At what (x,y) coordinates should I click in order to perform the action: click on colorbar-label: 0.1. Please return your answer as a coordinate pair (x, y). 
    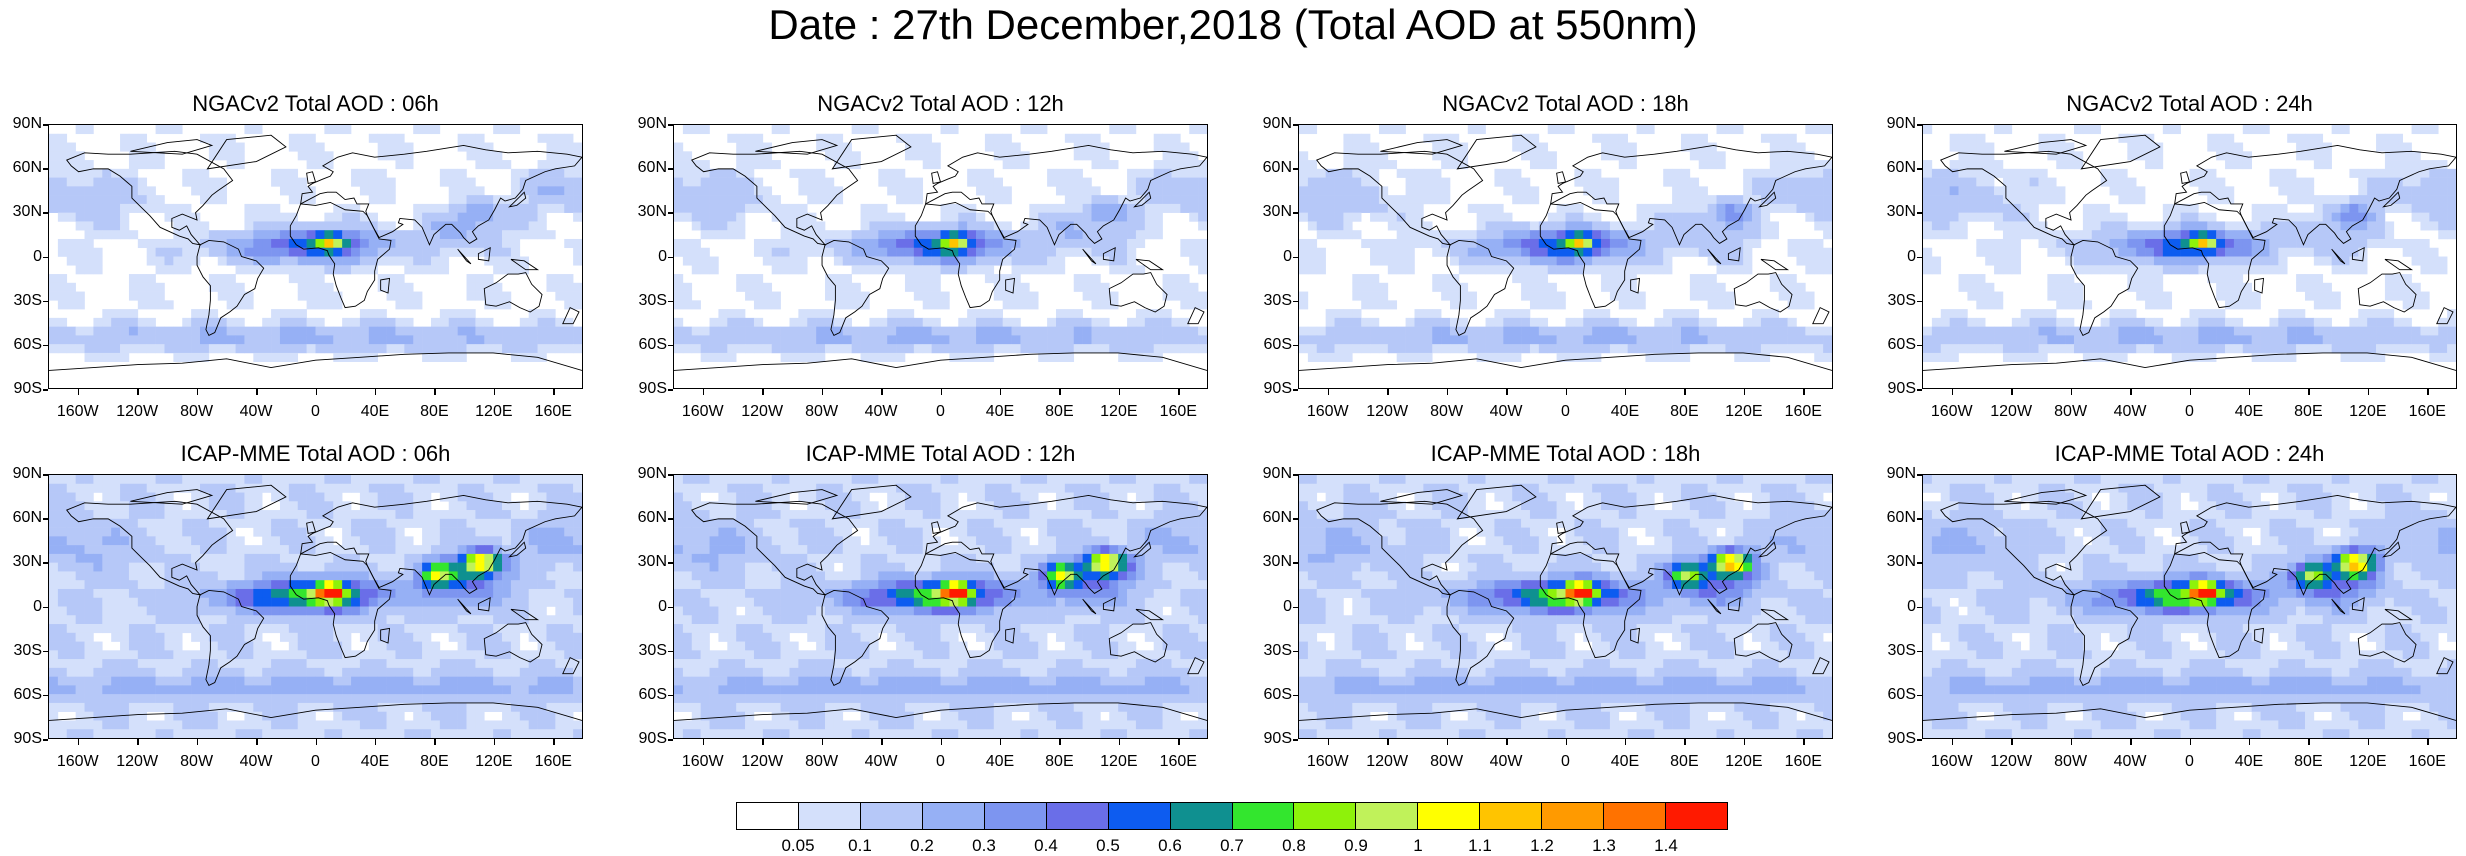
    Looking at the image, I should click on (860, 846).